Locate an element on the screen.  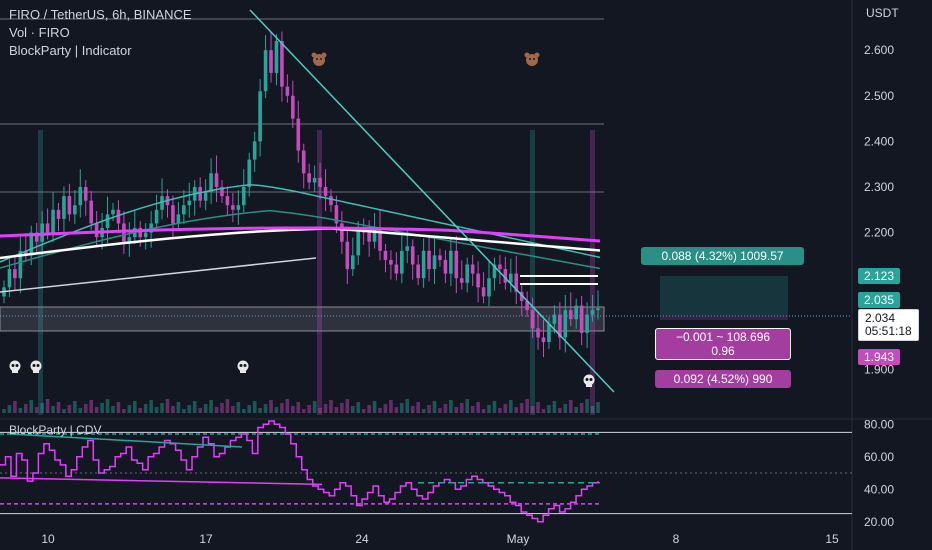
support-zone is located at coordinates (302, 319).